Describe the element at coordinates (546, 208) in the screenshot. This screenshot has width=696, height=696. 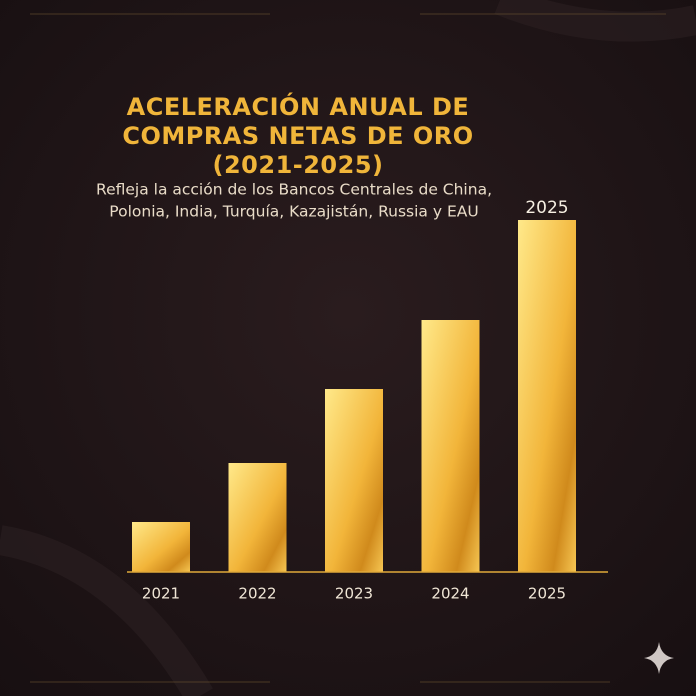
I see `annotation: 2025` at that location.